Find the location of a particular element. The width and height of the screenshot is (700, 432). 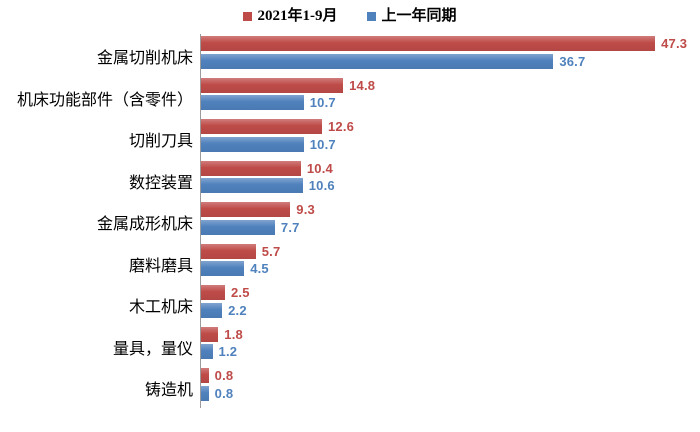

bar-line-current-period: 10.4 is located at coordinates (446, 168).